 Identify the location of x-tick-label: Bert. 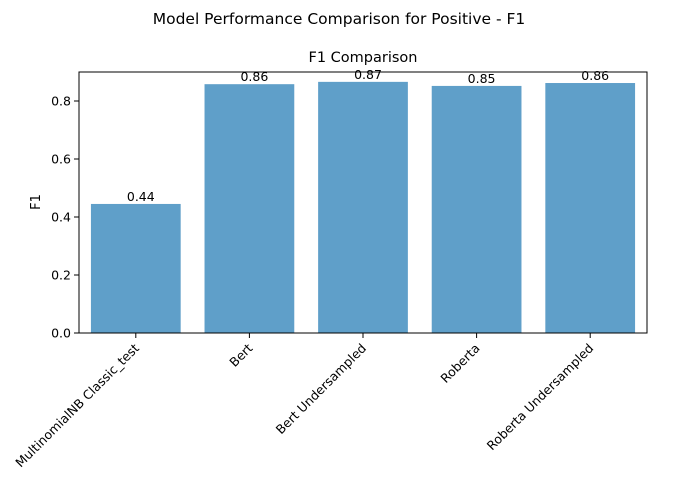
(240, 354).